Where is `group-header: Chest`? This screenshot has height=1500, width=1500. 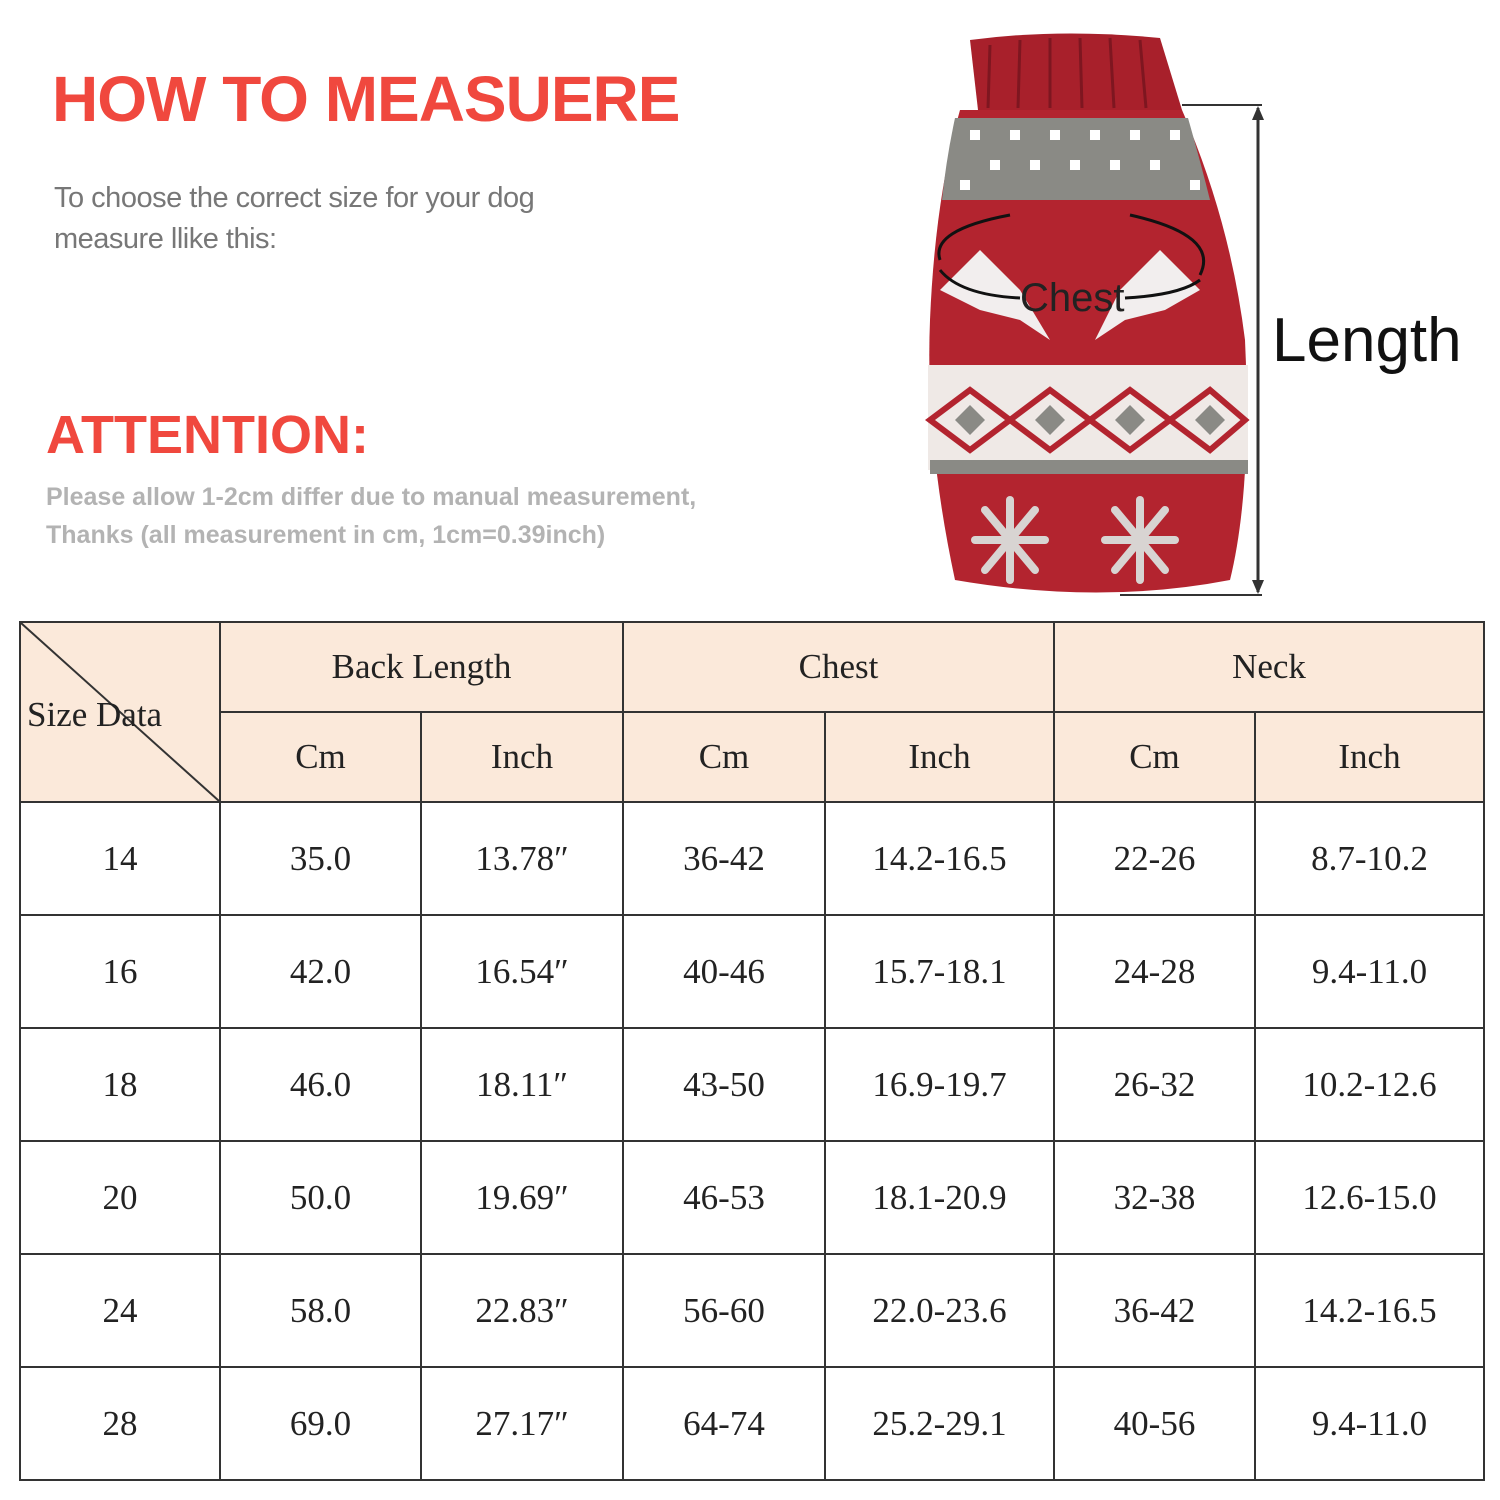
group-header: Chest is located at coordinates (838, 667).